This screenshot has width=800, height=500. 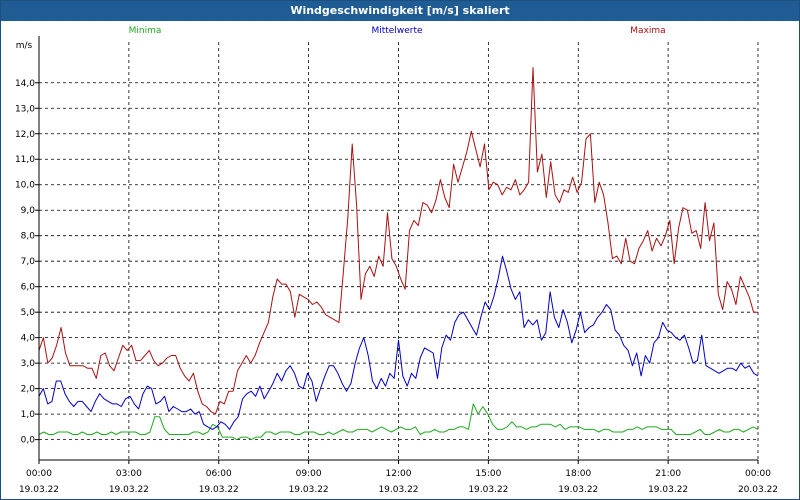 I want to click on y-tick-label: 11,0, so click(x=25, y=160).